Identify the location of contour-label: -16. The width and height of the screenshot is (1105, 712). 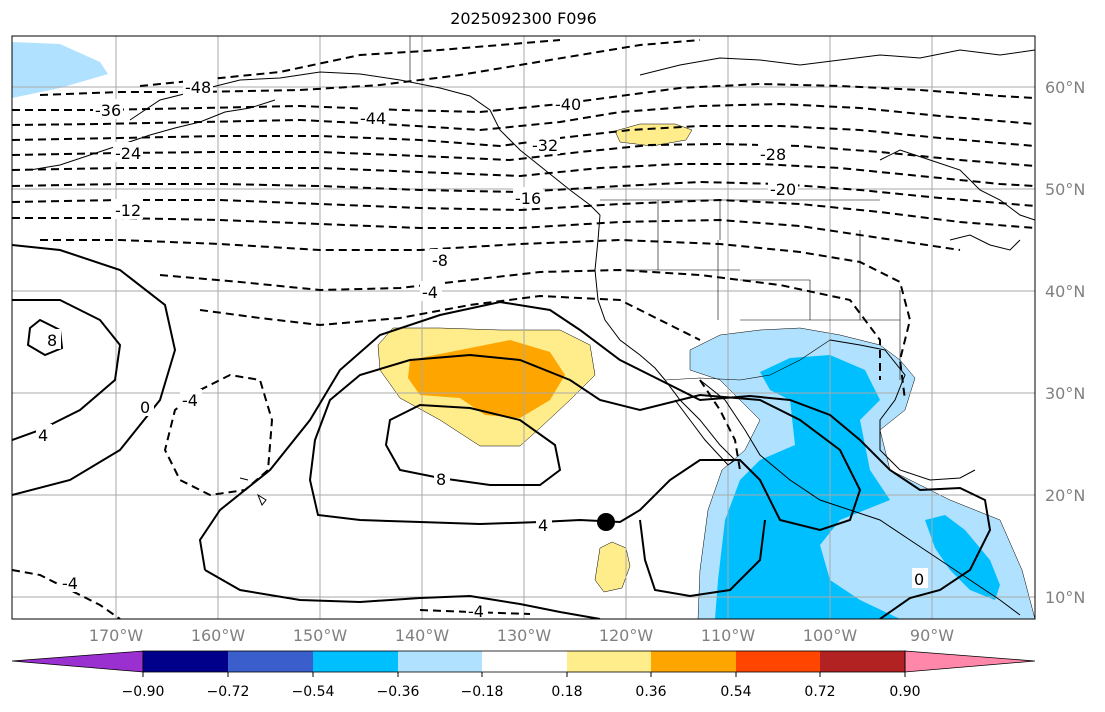
(528, 198).